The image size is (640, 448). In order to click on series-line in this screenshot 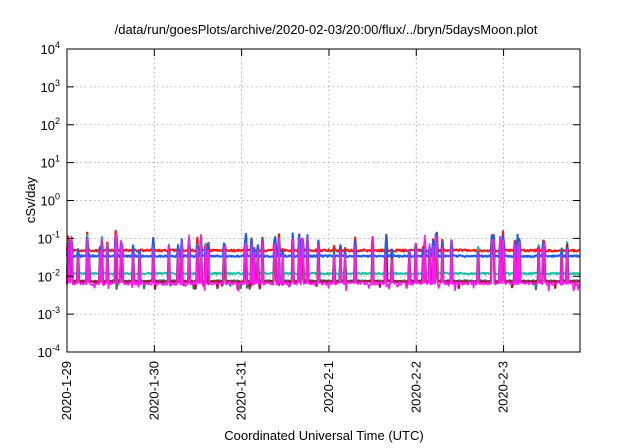, I will do `click(323, 262)`.